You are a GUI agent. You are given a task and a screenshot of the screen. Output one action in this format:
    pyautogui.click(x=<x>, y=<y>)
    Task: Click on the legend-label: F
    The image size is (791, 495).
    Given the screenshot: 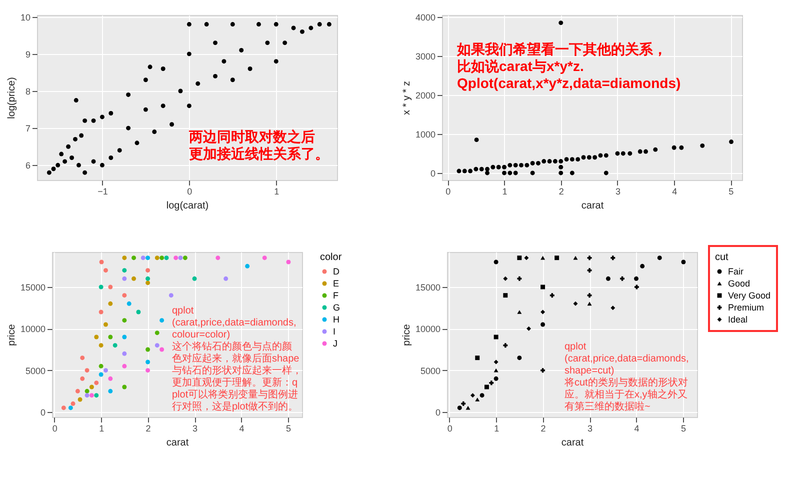 What is the action you would take?
    pyautogui.click(x=336, y=295)
    